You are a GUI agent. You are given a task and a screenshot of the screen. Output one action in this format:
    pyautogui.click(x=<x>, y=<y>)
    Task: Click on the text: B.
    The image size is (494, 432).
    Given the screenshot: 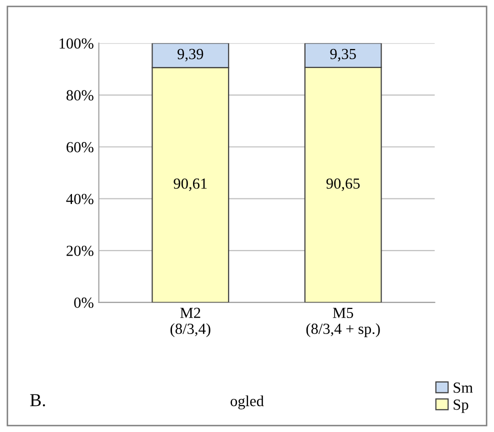 What is the action you would take?
    pyautogui.click(x=38, y=400)
    